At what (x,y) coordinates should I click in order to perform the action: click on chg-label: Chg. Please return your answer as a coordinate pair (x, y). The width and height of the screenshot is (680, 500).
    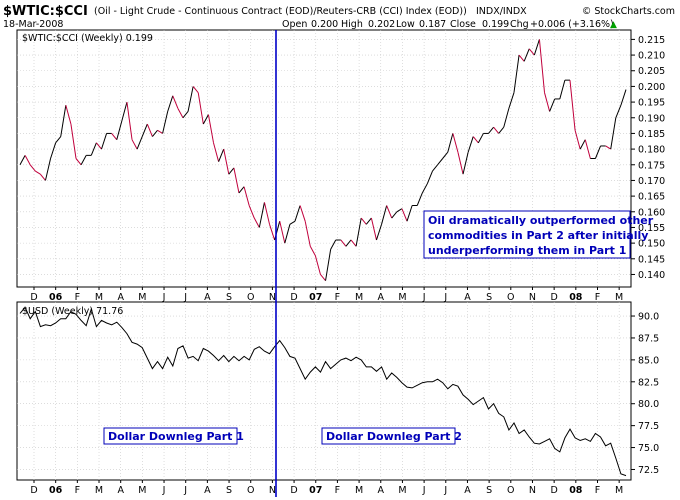
    Looking at the image, I should click on (519, 24).